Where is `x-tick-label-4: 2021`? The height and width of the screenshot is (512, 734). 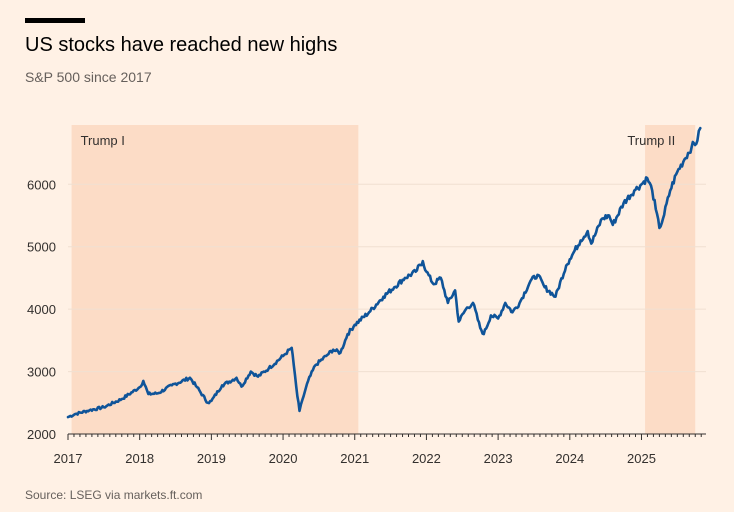
x-tick-label-4: 2021 is located at coordinates (354, 458).